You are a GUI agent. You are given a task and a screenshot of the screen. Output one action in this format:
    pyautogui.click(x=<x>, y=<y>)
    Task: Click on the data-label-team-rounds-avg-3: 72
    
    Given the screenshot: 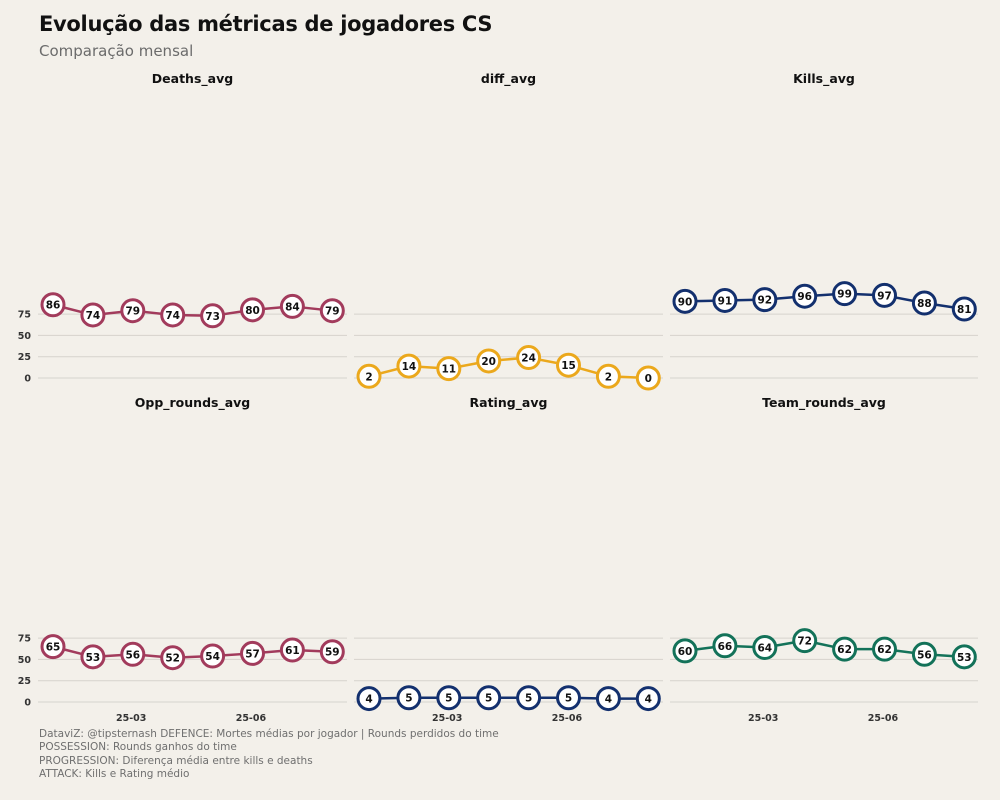 What is the action you would take?
    pyautogui.click(x=804, y=642)
    